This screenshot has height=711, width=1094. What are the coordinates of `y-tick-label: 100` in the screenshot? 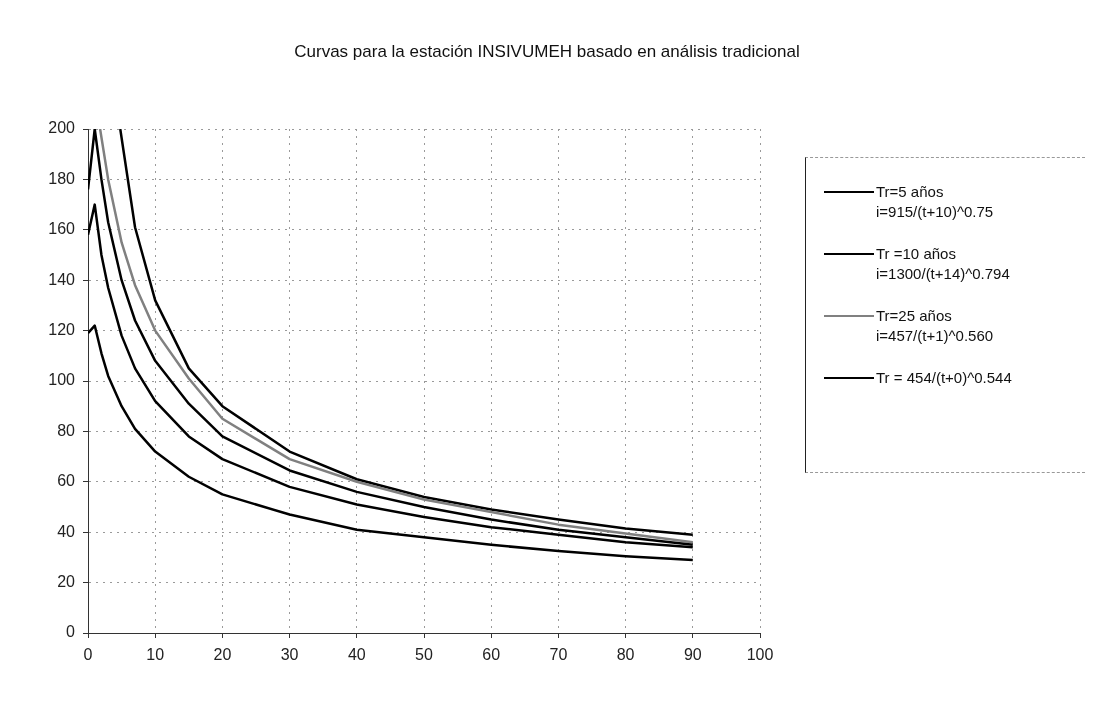 It's located at (62, 380).